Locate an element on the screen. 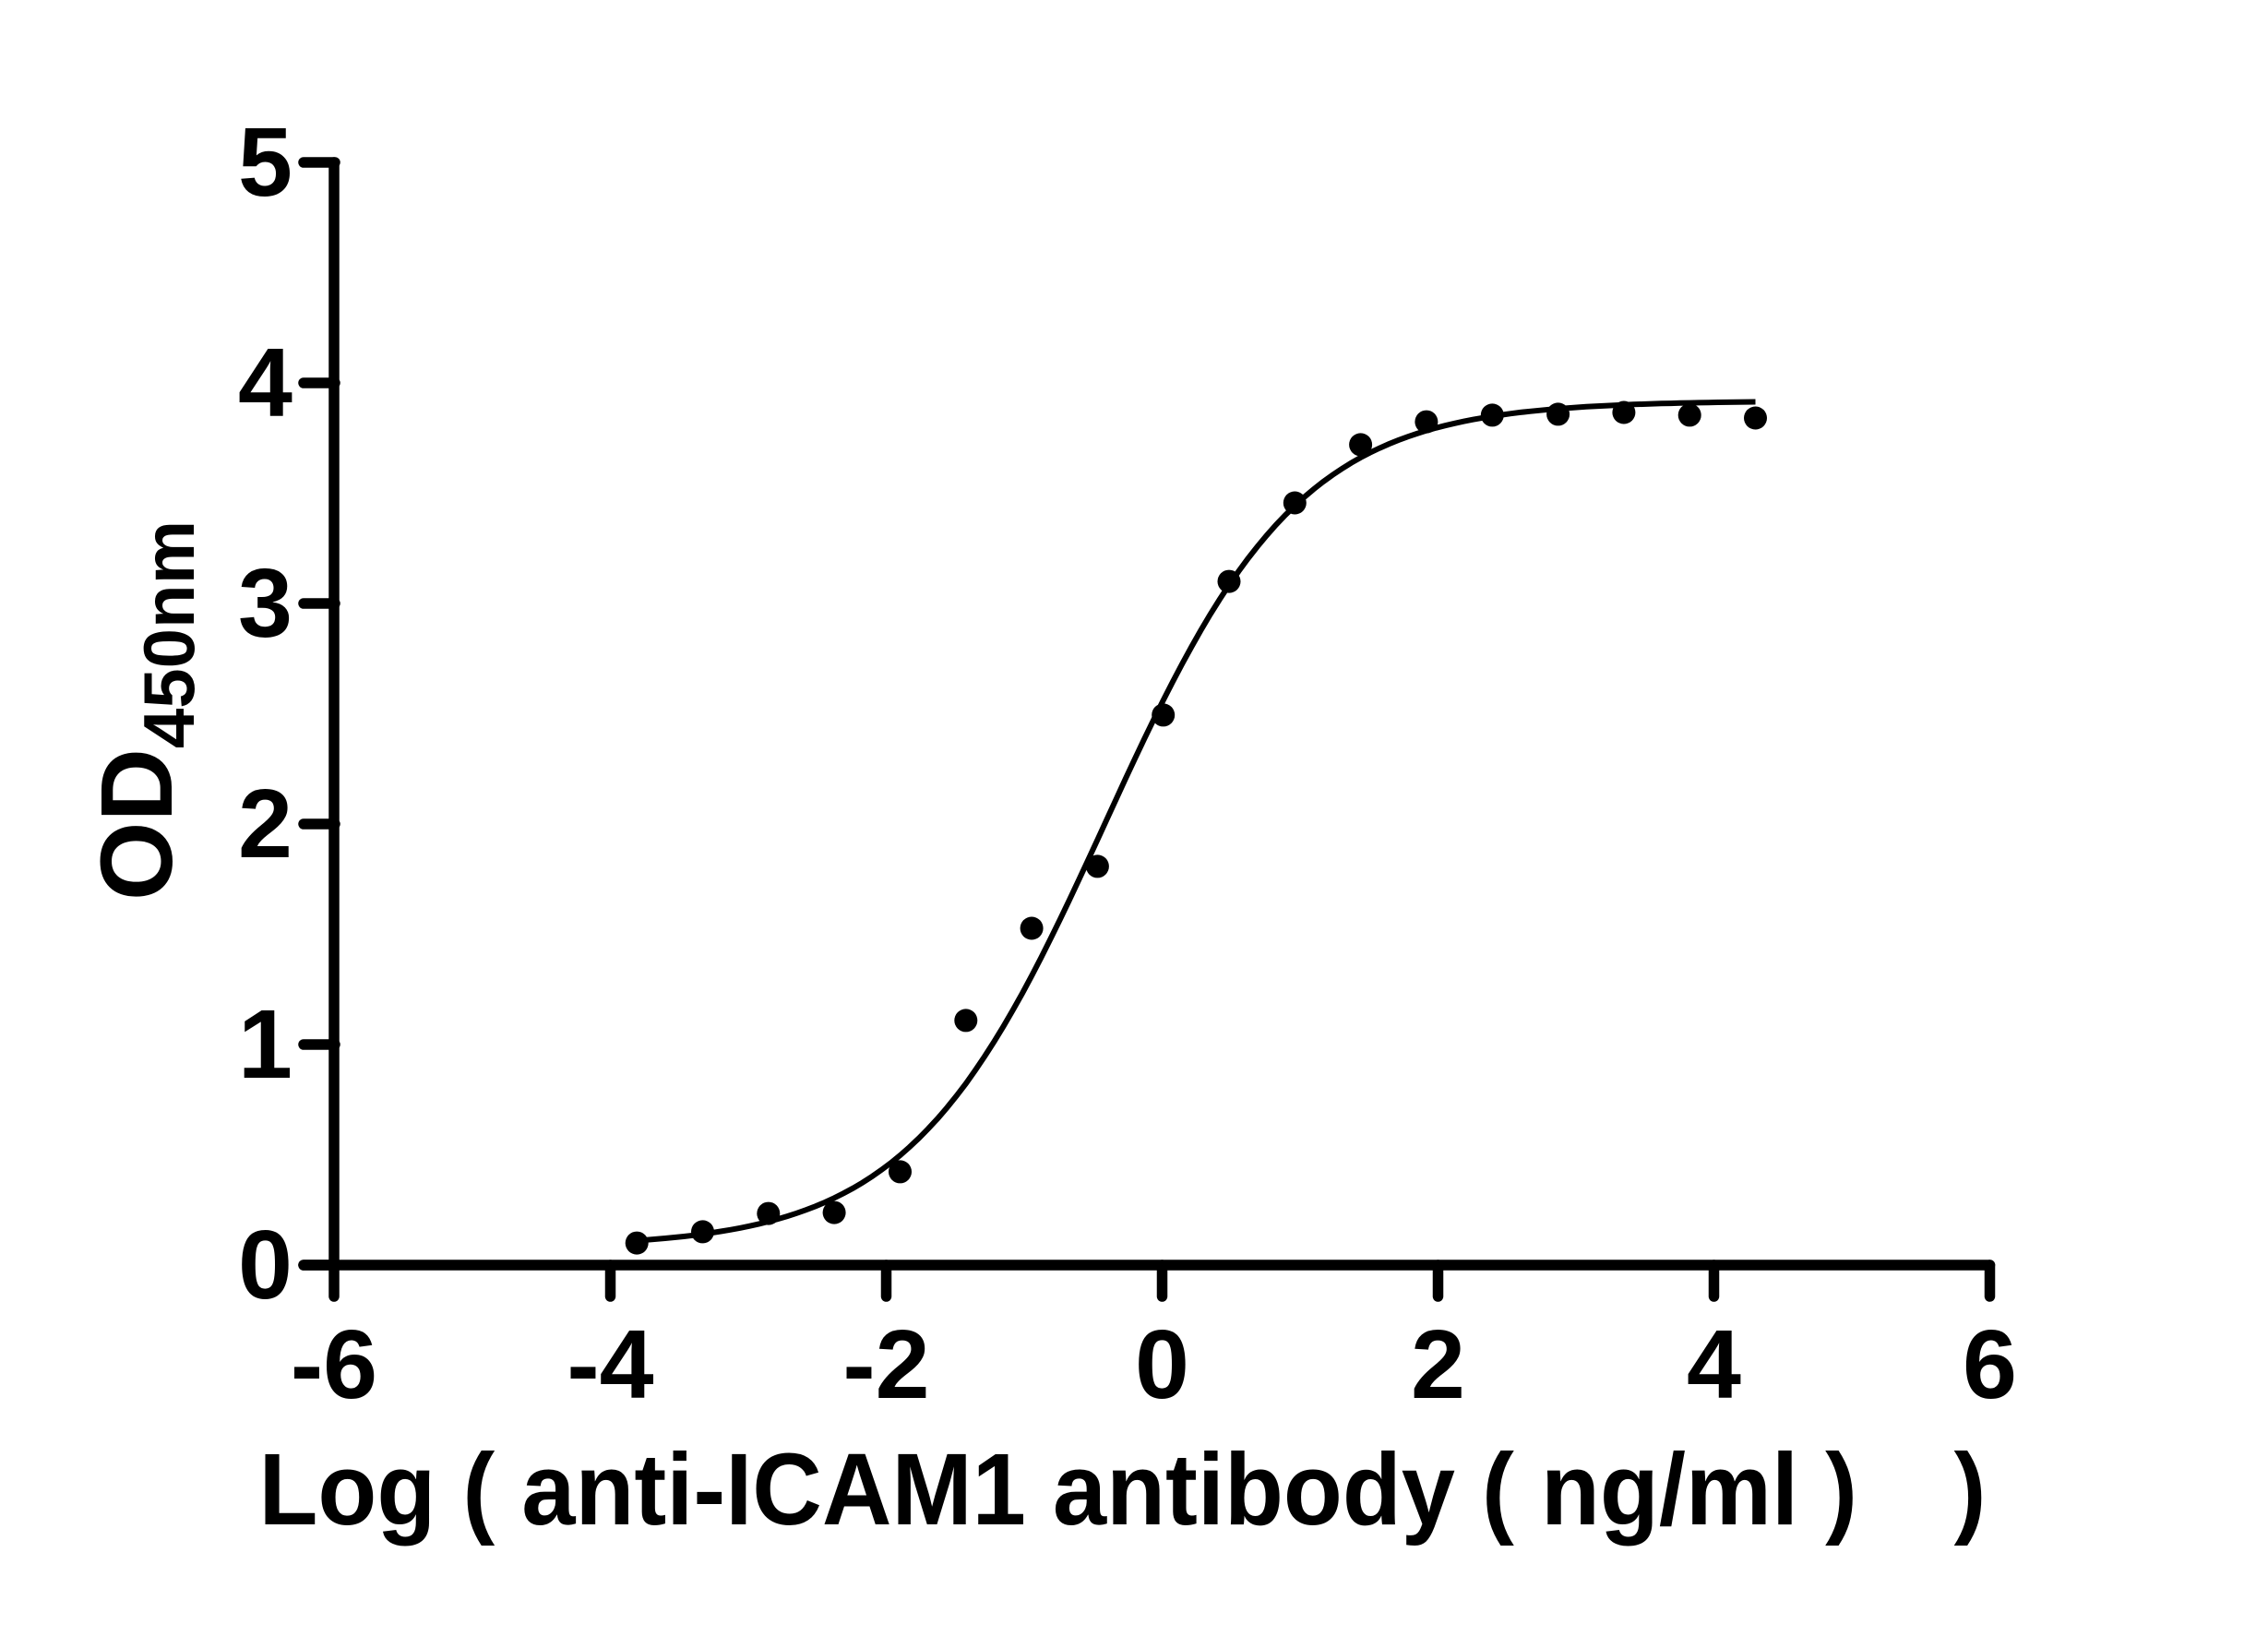 This screenshot has height=1636, width=2268. svg-text: 6 is located at coordinates (1990, 1364).